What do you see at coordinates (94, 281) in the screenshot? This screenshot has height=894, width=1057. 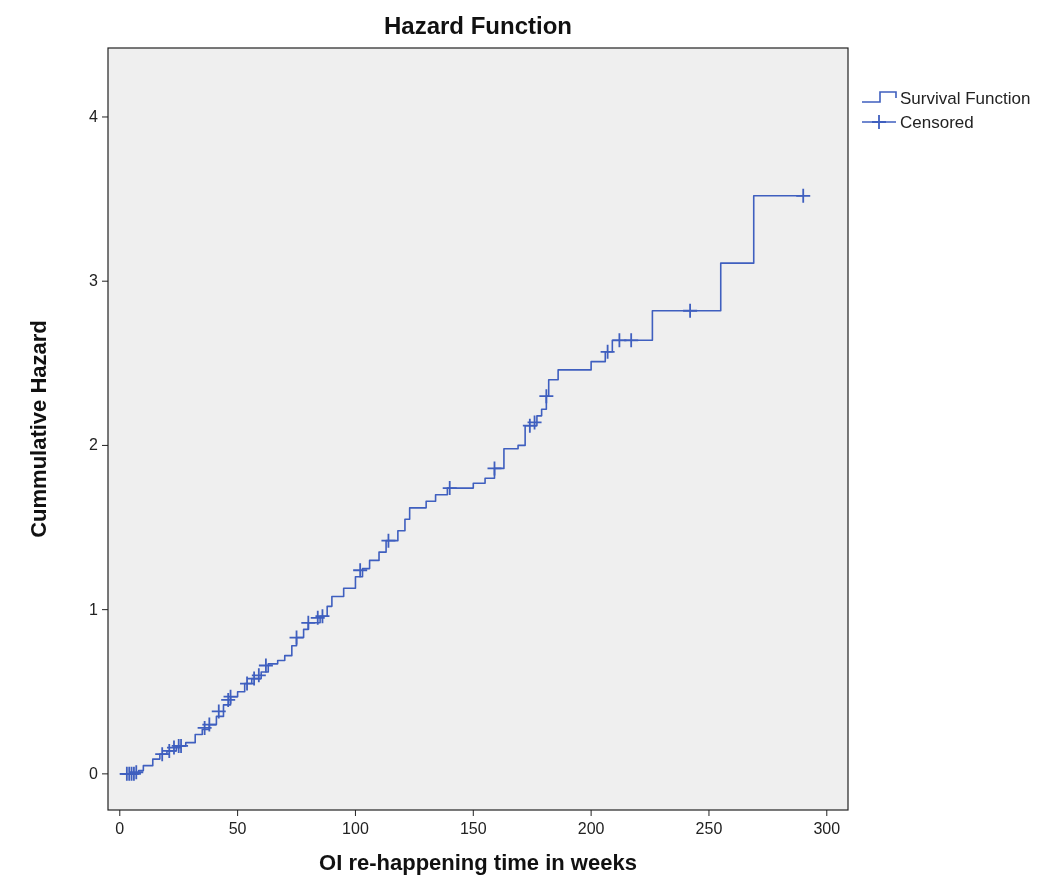 I see `y-tick-label: 3` at bounding box center [94, 281].